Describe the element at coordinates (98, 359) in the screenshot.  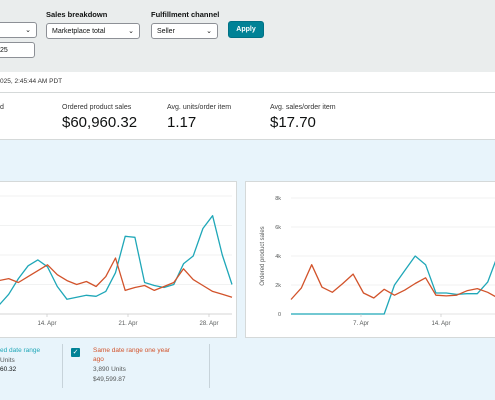
I see `legend-previous-label-2: ago` at that location.